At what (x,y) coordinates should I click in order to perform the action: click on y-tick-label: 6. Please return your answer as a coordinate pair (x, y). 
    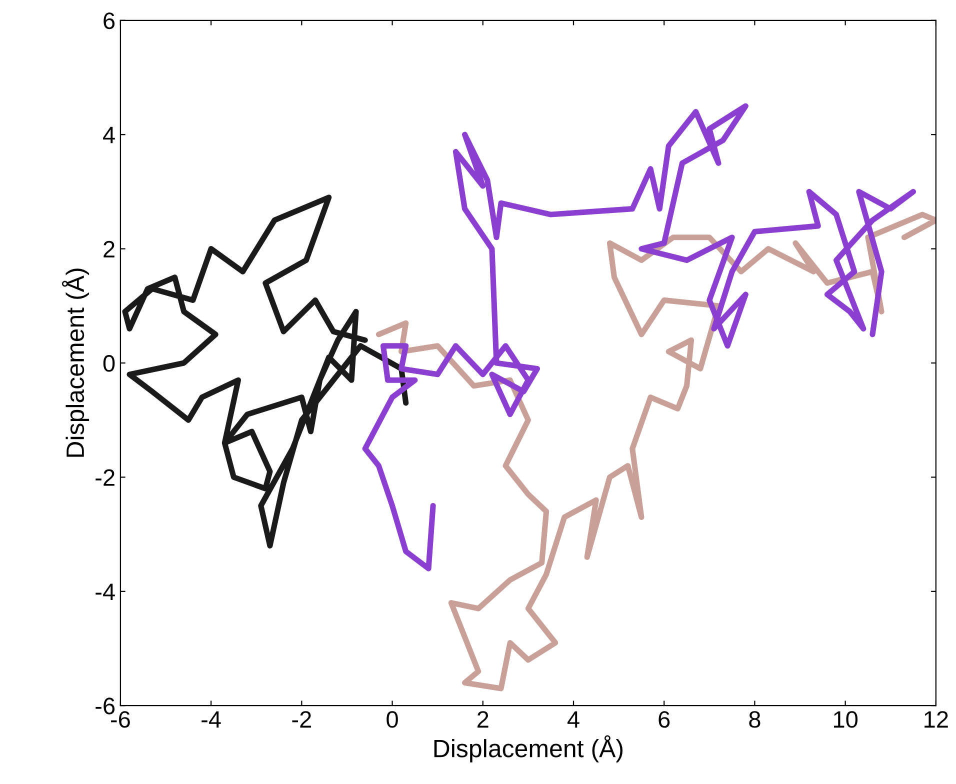
    Looking at the image, I should click on (109, 21).